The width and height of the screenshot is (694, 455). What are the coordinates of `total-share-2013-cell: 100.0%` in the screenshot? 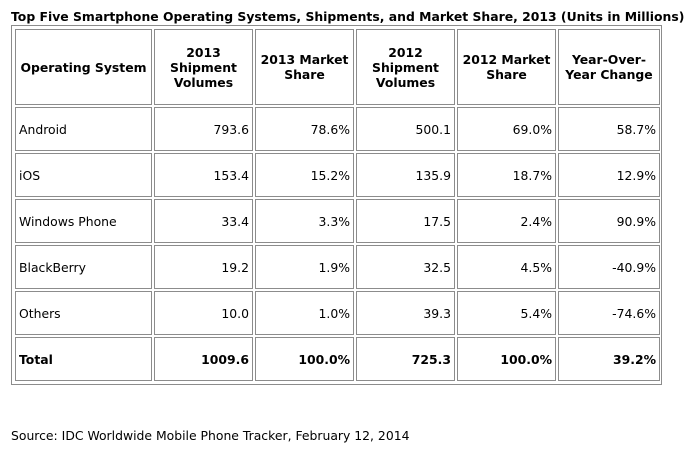 It's located at (304, 359).